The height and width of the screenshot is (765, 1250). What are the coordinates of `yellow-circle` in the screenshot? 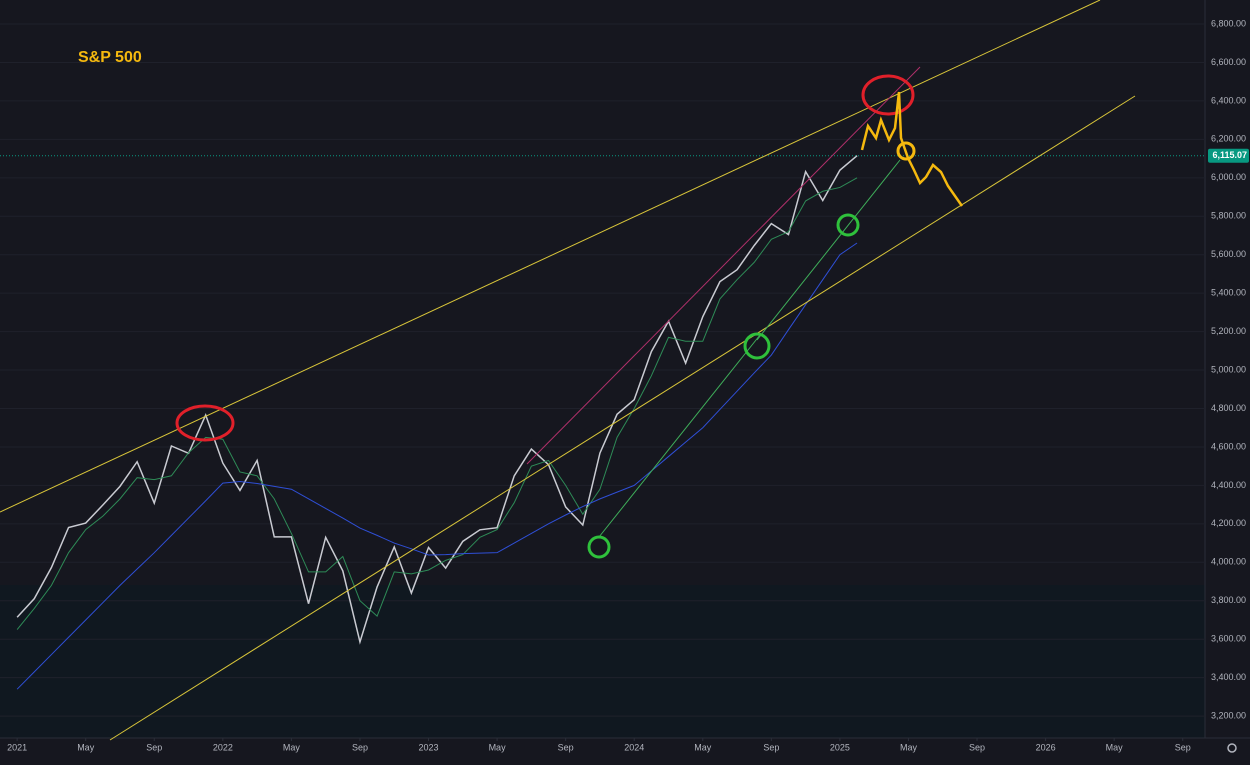 It's located at (906, 151).